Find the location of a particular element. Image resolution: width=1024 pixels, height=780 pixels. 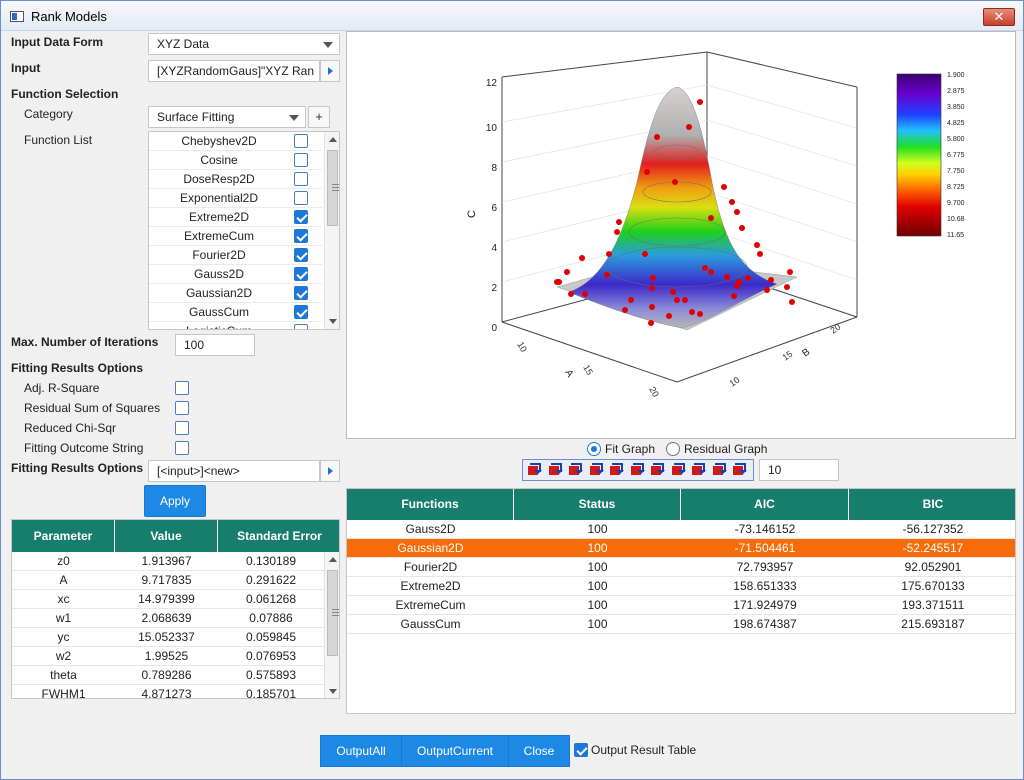

table-cell: 15.052337 is located at coordinates (166, 637).